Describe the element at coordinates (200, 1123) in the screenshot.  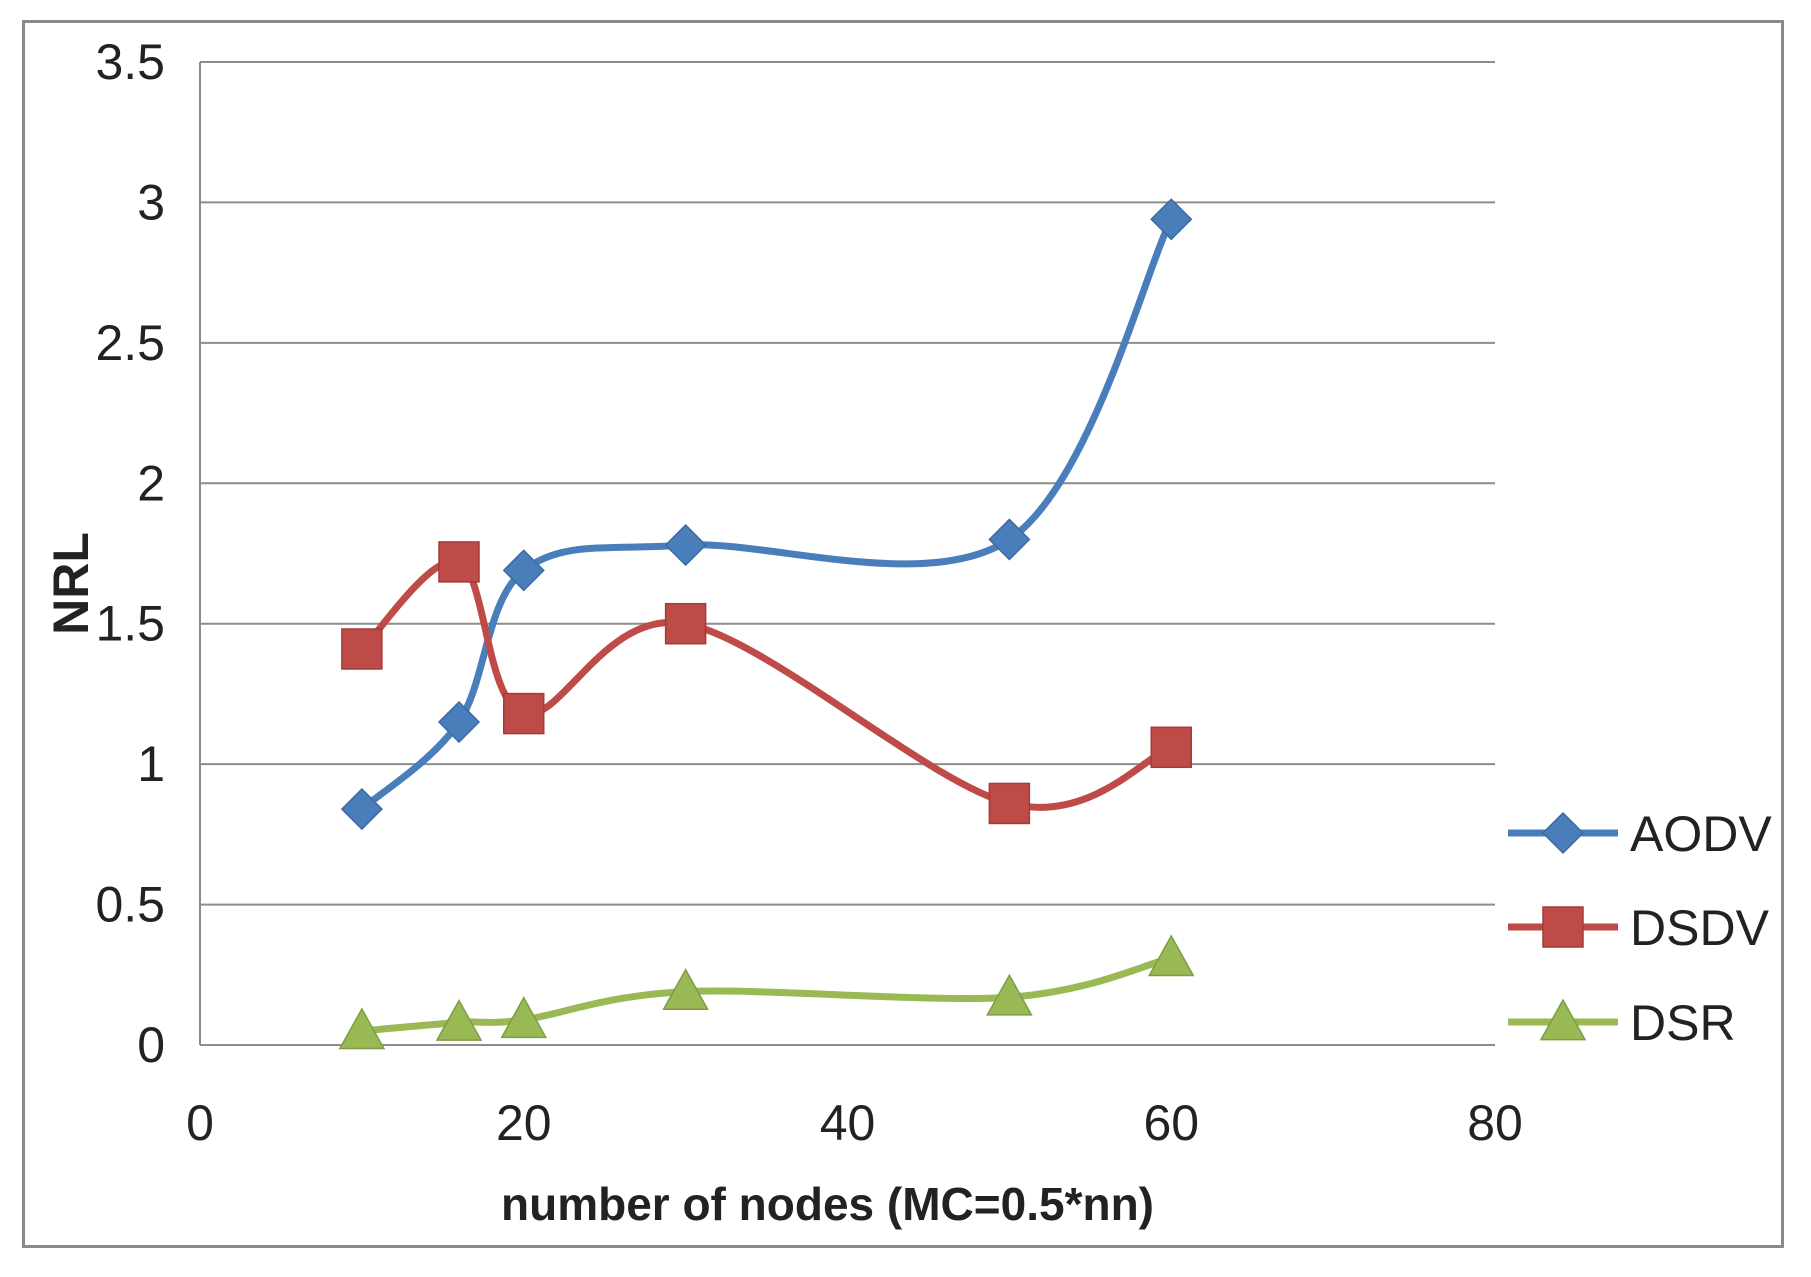
I see `x-tick-label: 0` at that location.